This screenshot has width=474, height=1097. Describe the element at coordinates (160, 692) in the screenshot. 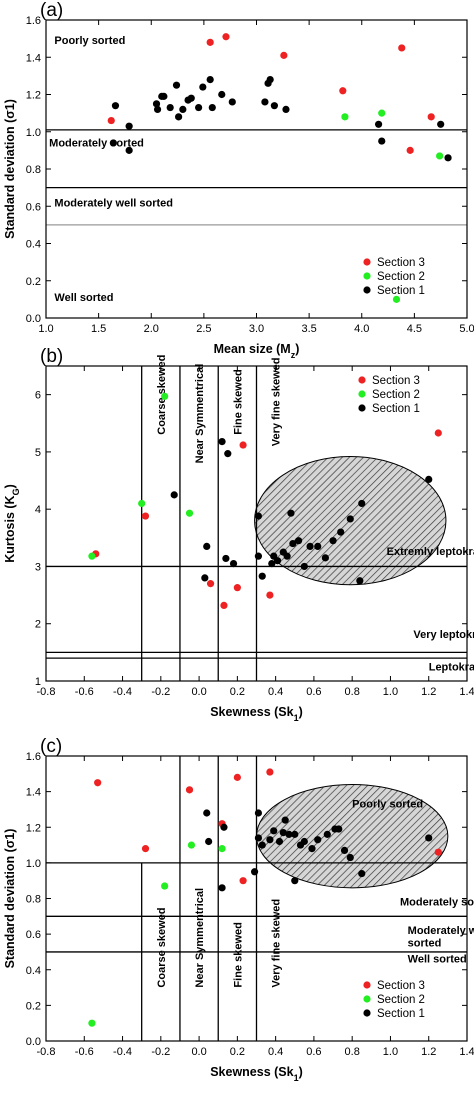

I see `x-tick-label: -0.2` at that location.